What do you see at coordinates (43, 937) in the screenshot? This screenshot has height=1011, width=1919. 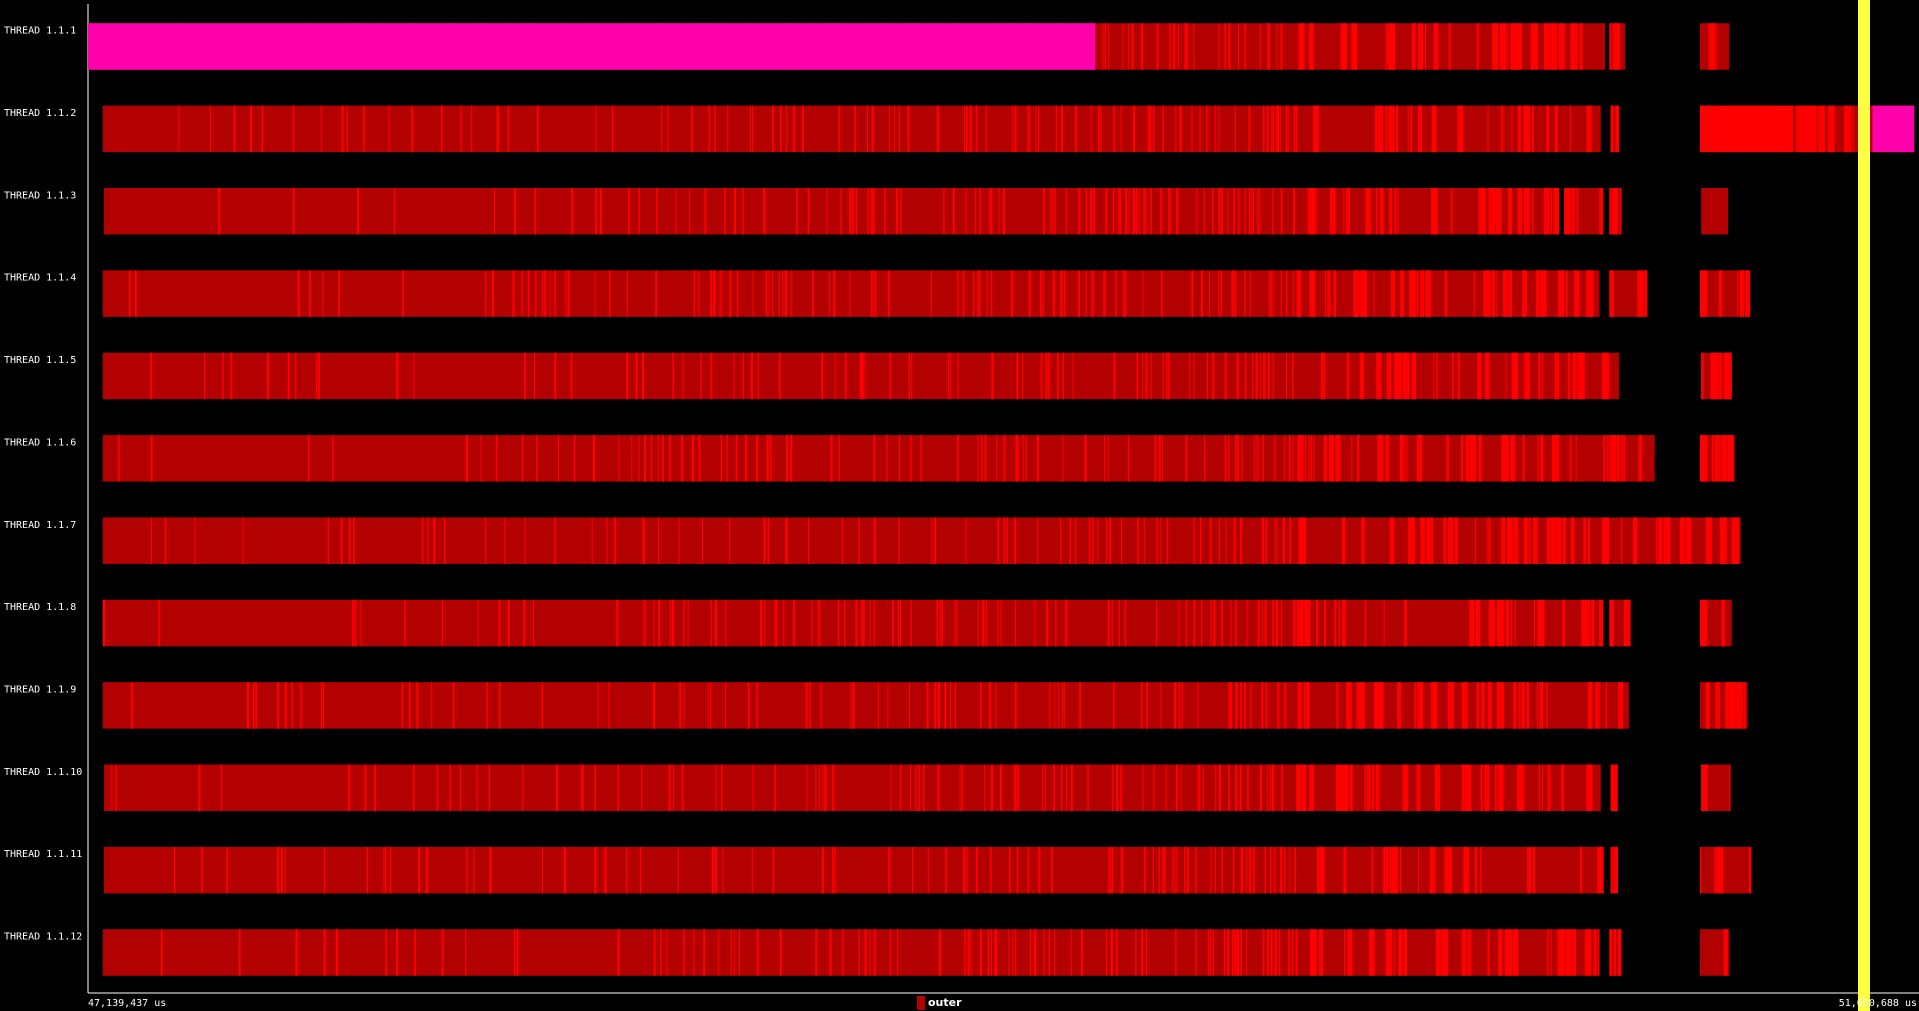 I see `thread-label: THREAD 1.1.12` at bounding box center [43, 937].